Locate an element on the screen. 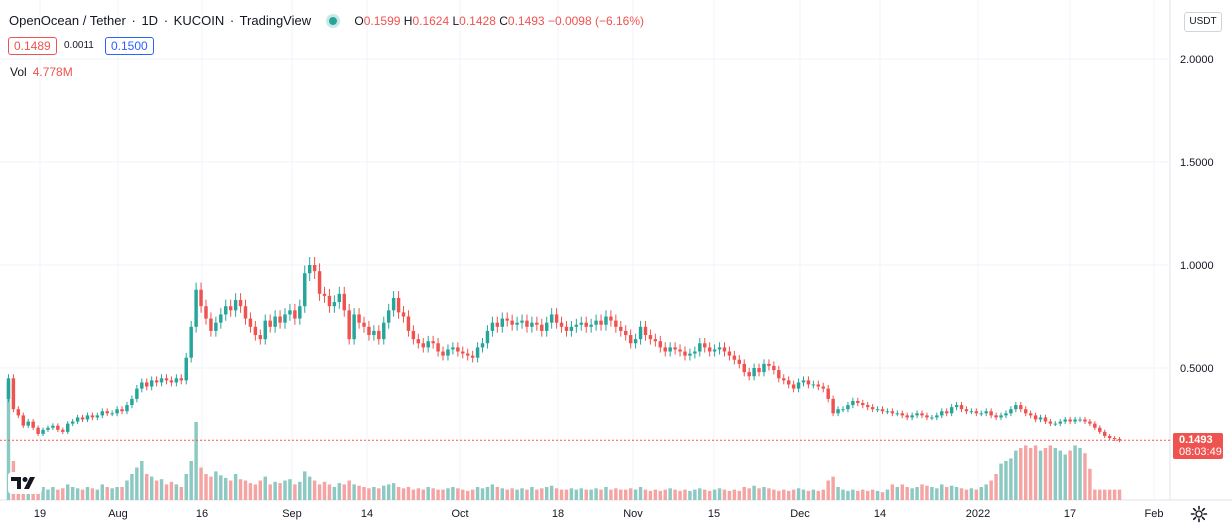  tradingview-logo-icon is located at coordinates (25, 483).